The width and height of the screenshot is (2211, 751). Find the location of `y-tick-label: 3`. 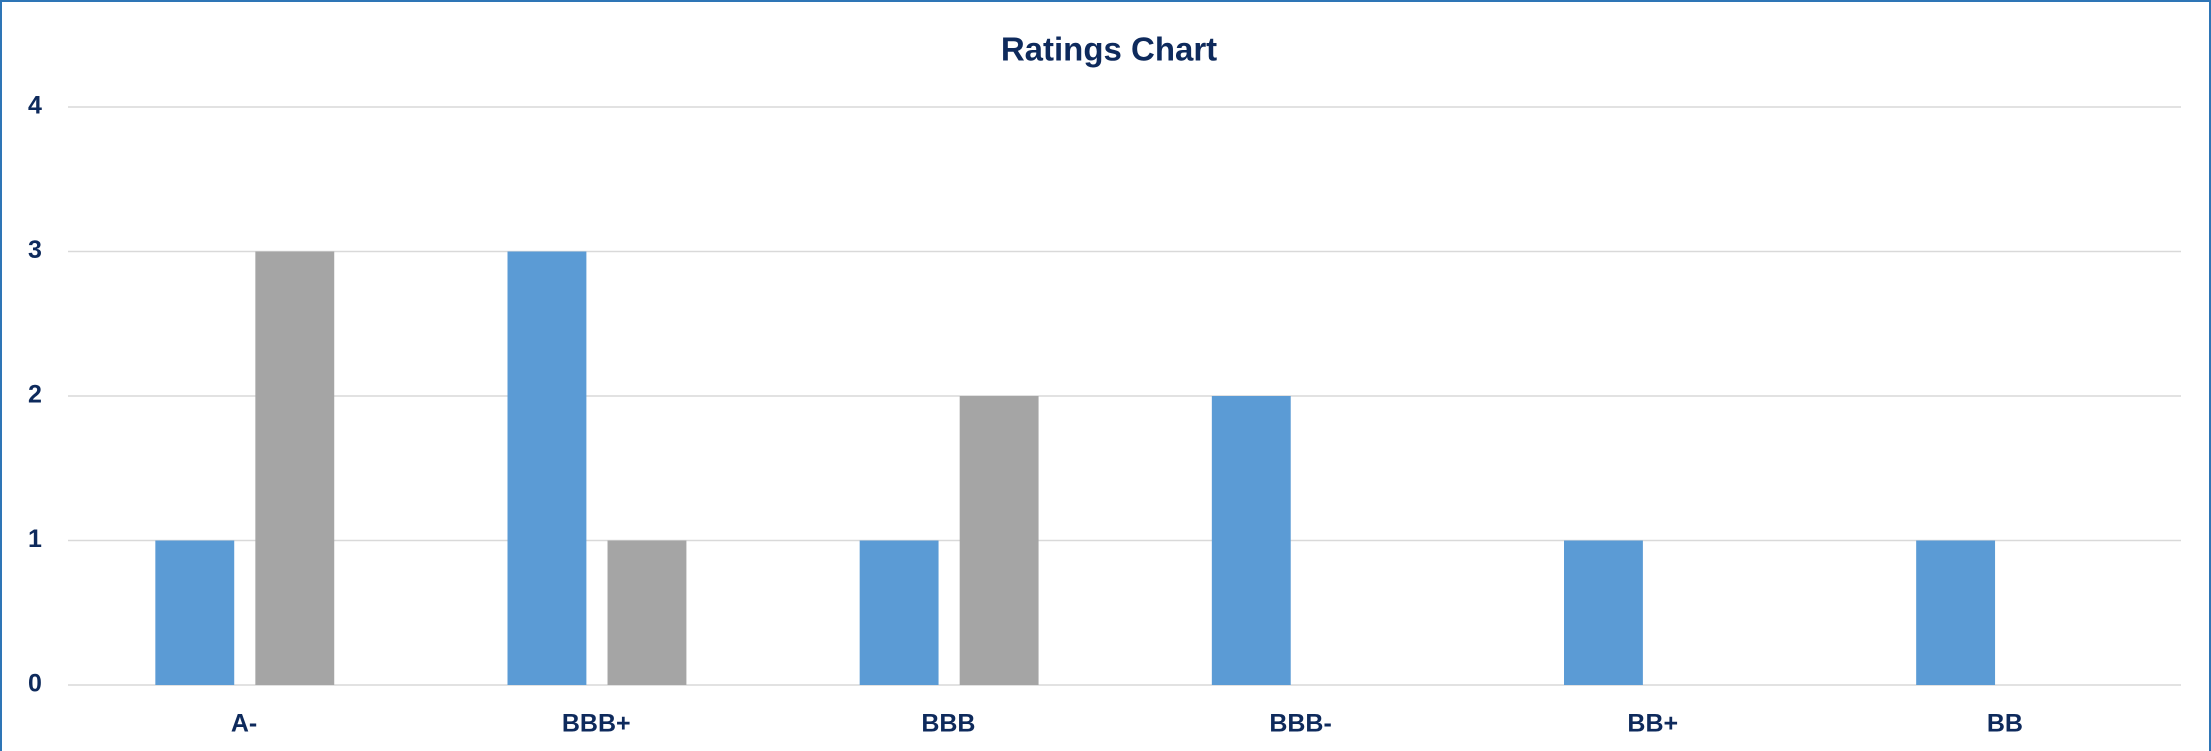

y-tick-label: 3 is located at coordinates (35, 250).